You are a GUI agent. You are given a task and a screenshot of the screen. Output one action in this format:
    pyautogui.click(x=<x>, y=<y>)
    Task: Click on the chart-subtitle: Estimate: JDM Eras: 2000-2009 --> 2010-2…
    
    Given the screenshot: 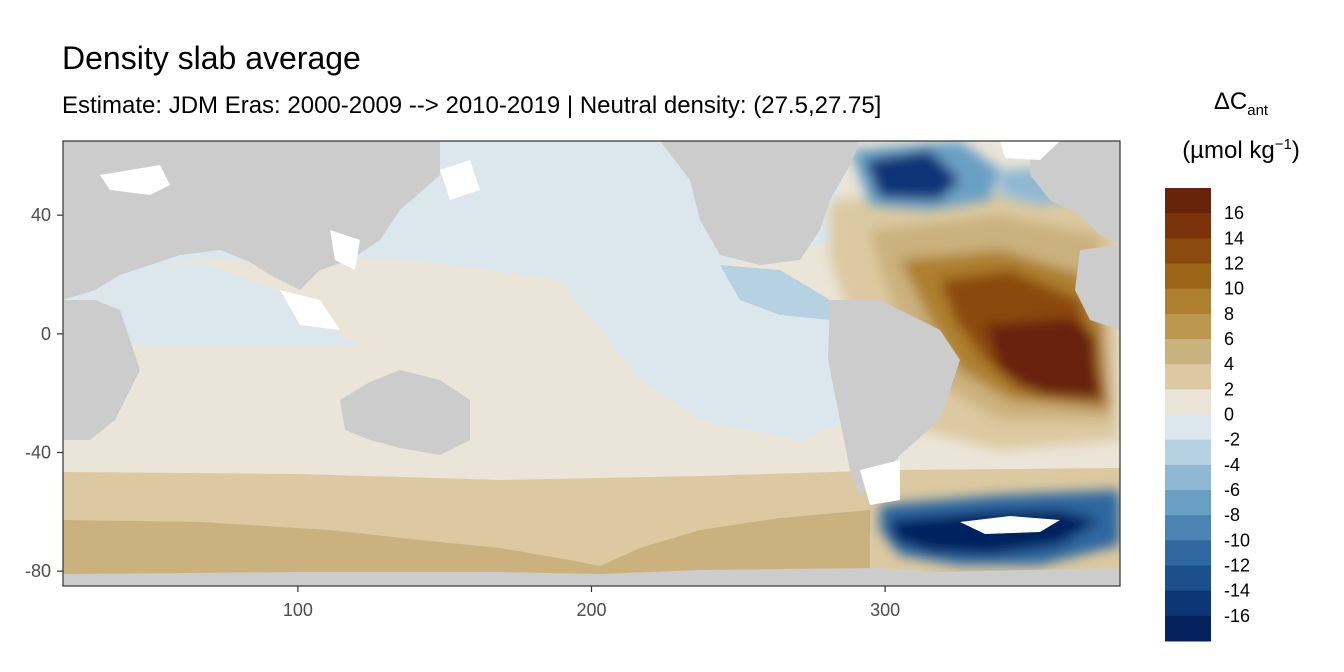 What is the action you would take?
    pyautogui.click(x=472, y=105)
    